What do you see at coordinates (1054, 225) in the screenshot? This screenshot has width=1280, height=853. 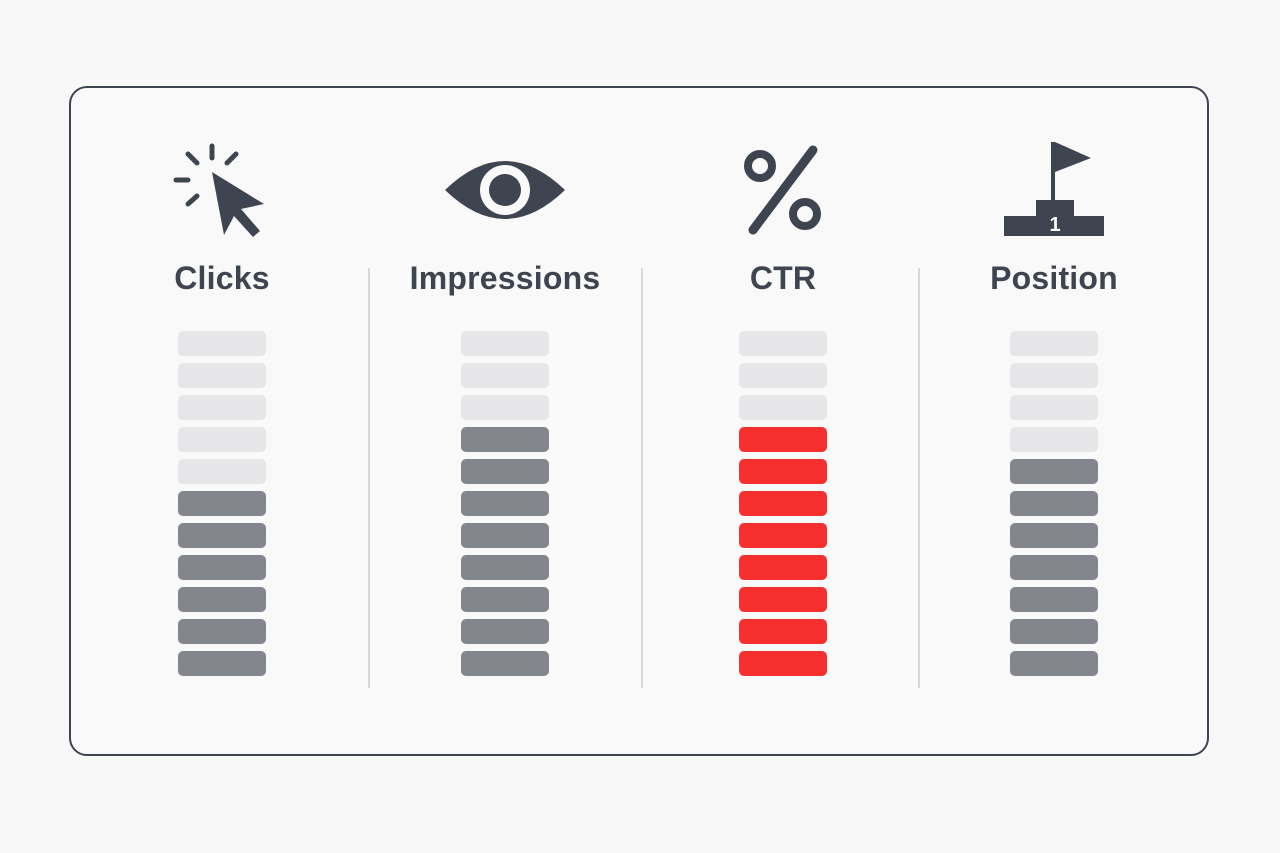 I see `svg-text: 1` at bounding box center [1054, 225].